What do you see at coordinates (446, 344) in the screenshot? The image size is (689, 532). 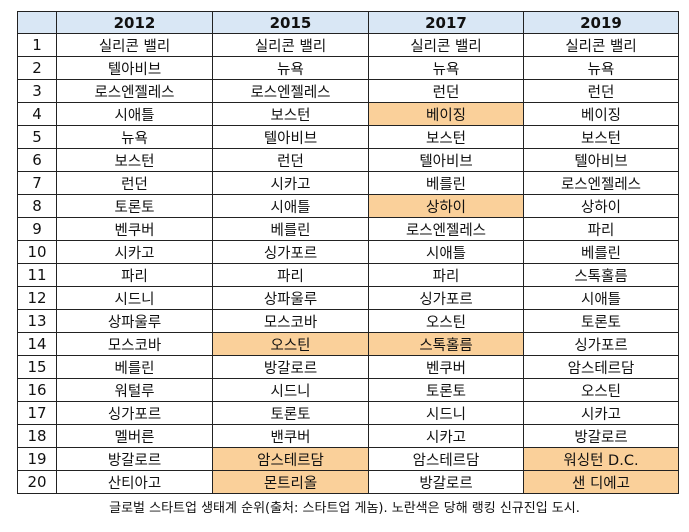 I see `city-cell-new-entry: 스톡홀름` at bounding box center [446, 344].